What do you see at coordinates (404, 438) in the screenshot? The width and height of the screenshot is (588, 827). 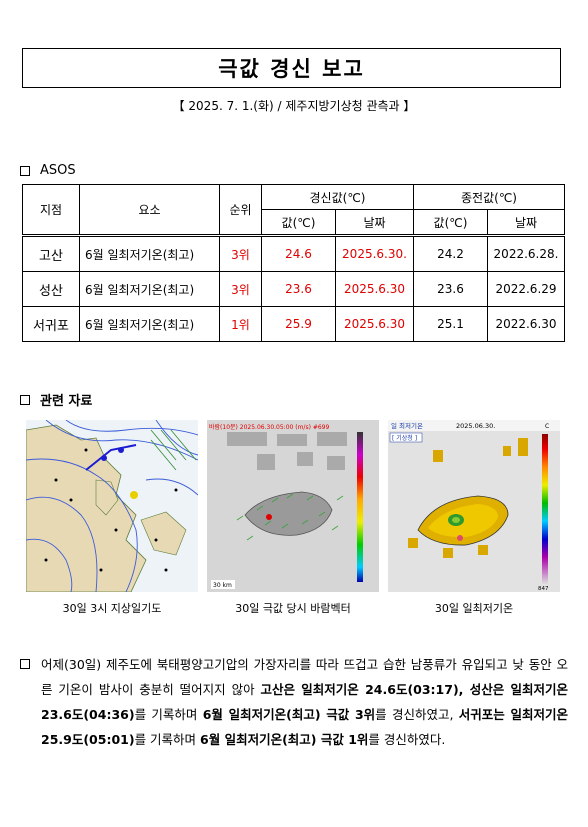 I see `min-temp-tag: [ 기상청 ]` at bounding box center [404, 438].